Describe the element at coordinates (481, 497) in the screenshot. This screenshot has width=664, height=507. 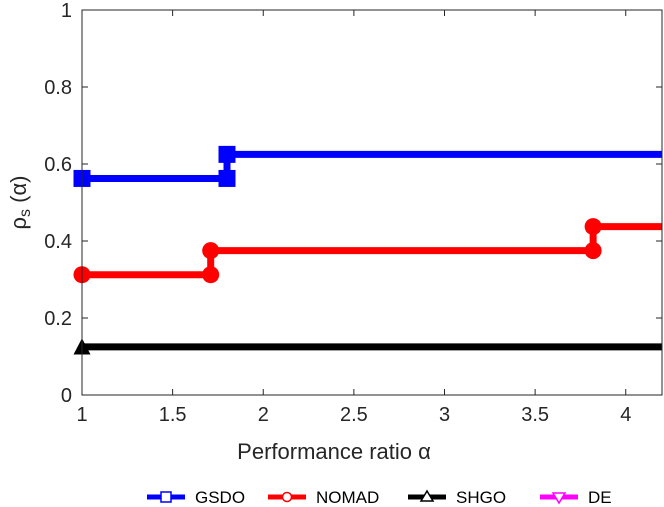
I see `legend-label: SHGO` at that location.